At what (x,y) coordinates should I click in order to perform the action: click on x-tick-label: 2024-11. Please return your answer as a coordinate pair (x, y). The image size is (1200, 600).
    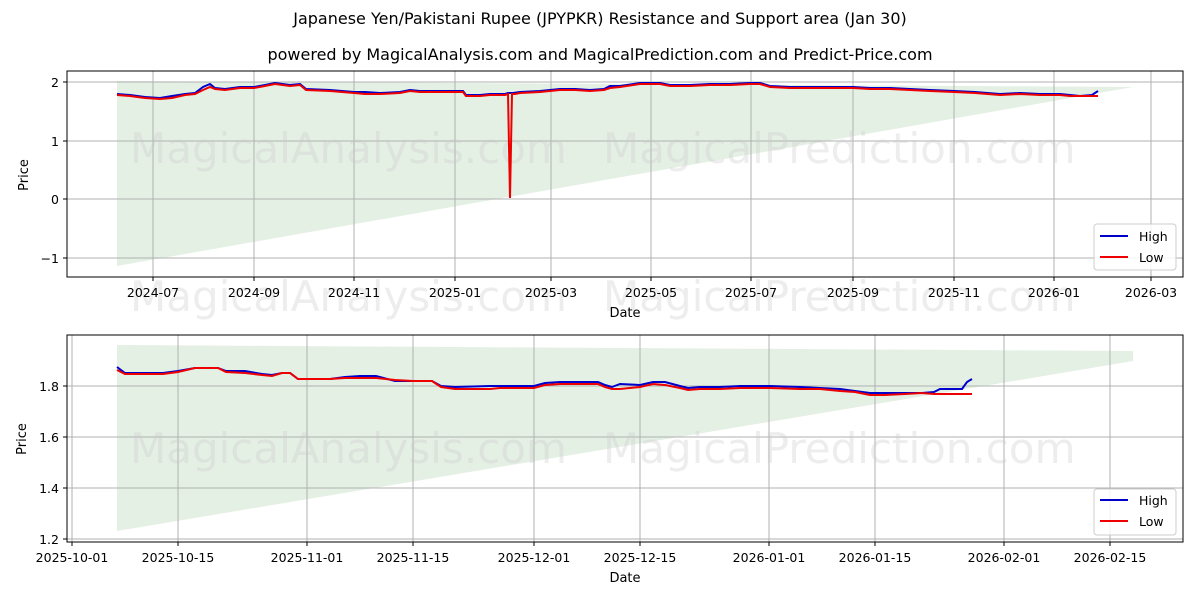
    Looking at the image, I should click on (354, 292).